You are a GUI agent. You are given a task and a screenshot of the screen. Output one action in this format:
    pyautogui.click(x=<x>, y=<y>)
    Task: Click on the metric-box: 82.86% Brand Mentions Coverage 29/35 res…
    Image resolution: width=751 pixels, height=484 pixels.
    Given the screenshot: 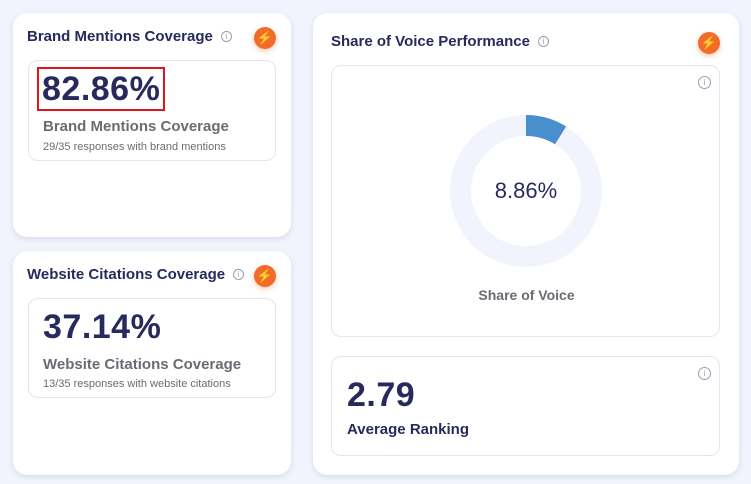 What is the action you would take?
    pyautogui.click(x=152, y=110)
    